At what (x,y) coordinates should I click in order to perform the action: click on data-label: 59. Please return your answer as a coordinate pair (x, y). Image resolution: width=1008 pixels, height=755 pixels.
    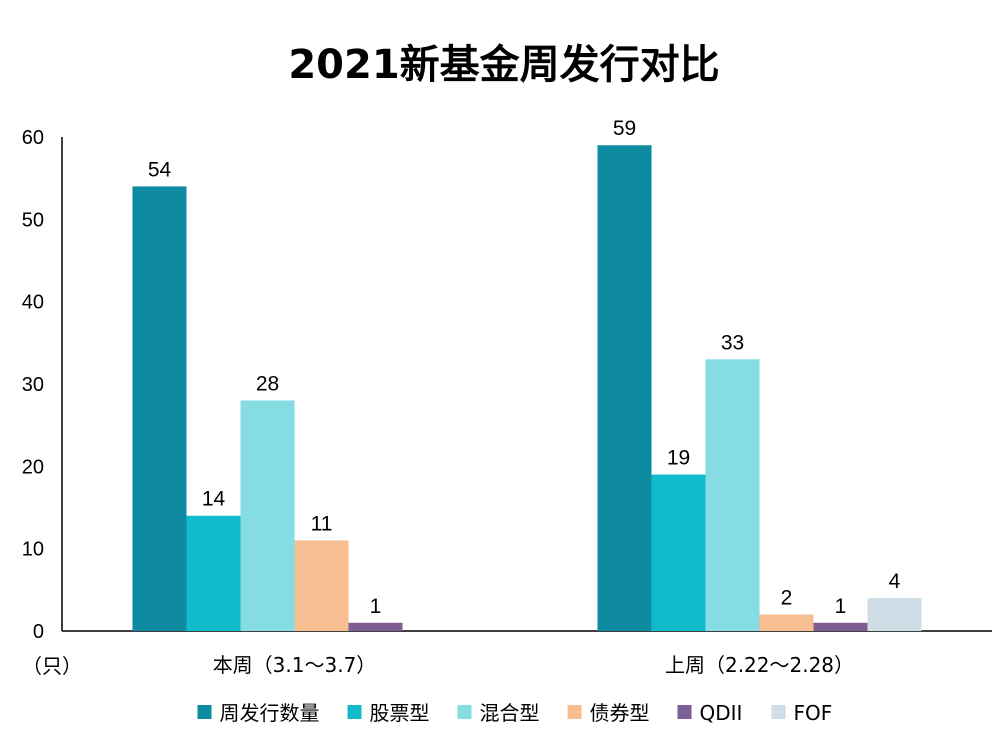
    Looking at the image, I should click on (624, 128).